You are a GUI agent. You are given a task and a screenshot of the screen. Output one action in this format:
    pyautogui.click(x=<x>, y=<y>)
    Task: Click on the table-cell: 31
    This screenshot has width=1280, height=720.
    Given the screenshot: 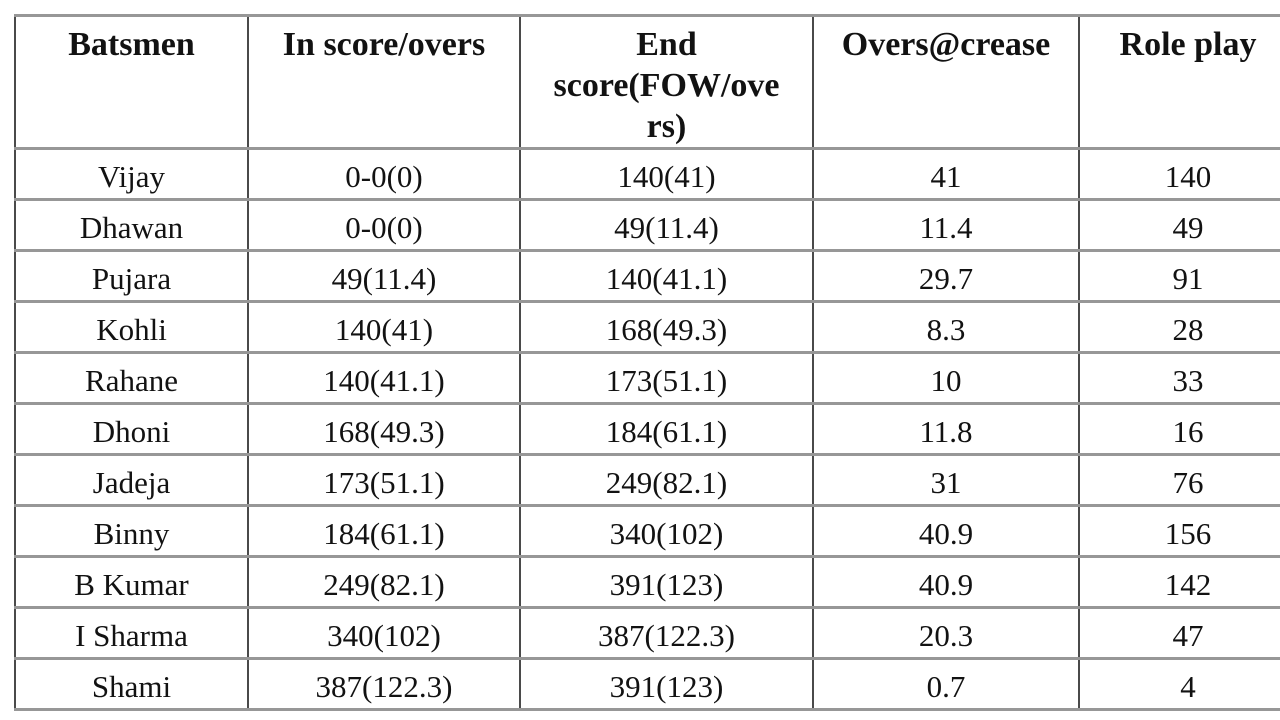 What is the action you would take?
    pyautogui.click(x=946, y=480)
    